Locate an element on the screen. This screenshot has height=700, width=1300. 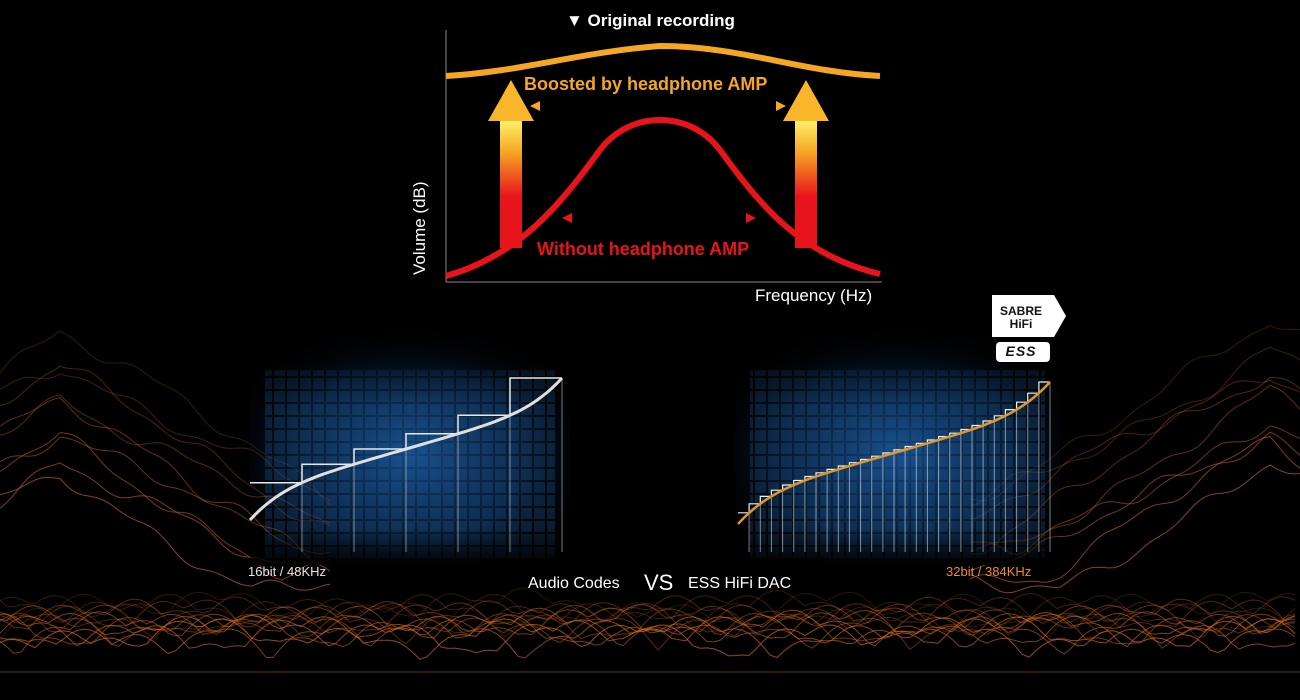
original-recording-title: ▼ Original recording is located at coordinates (650, 20).